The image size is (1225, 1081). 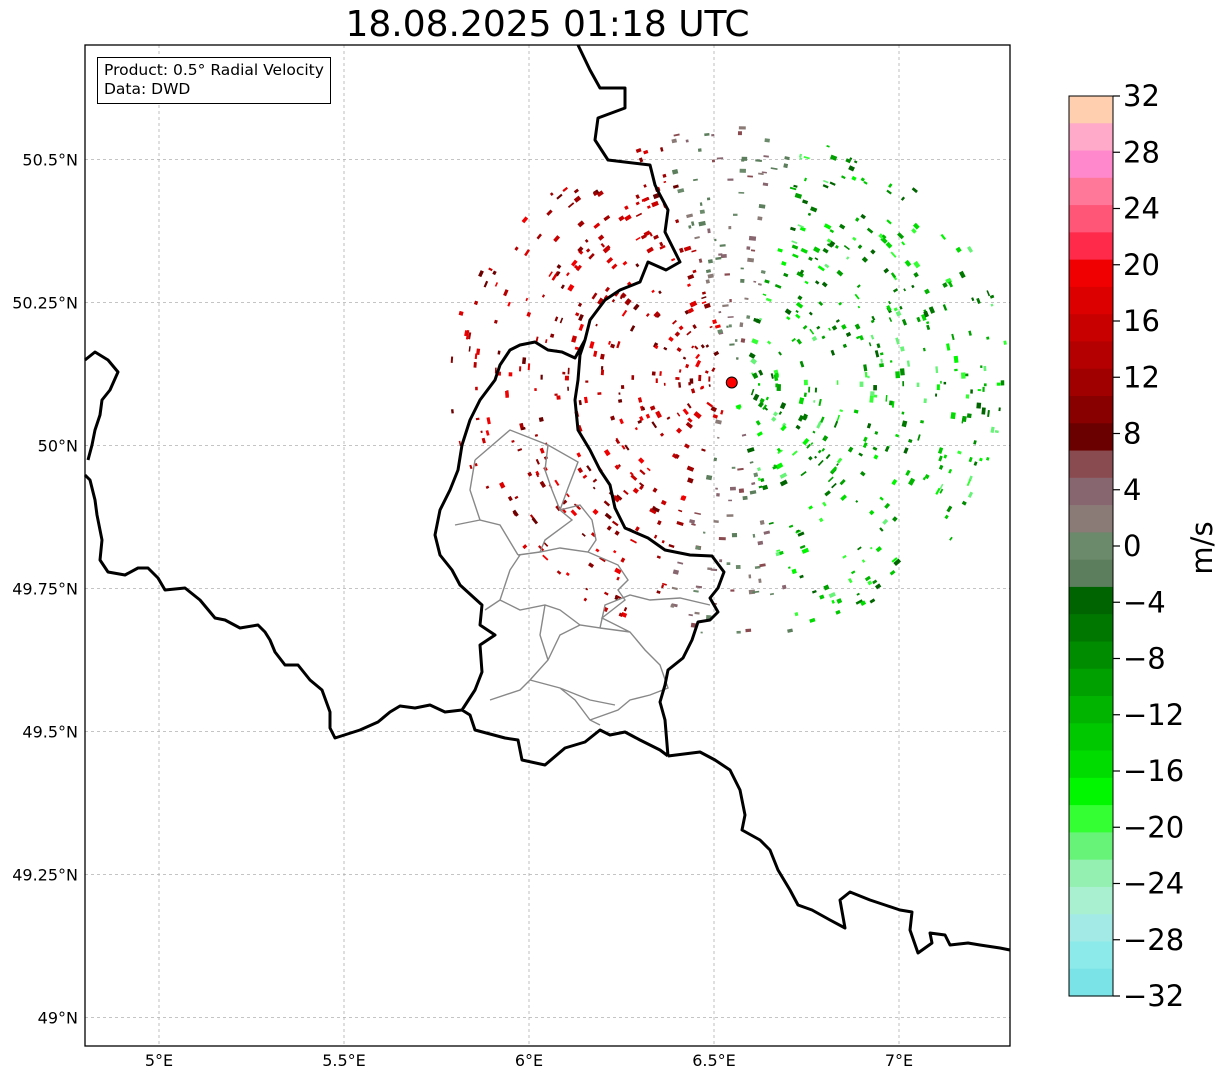 I want to click on colorbar-tick-label: −12, so click(x=1153, y=715).